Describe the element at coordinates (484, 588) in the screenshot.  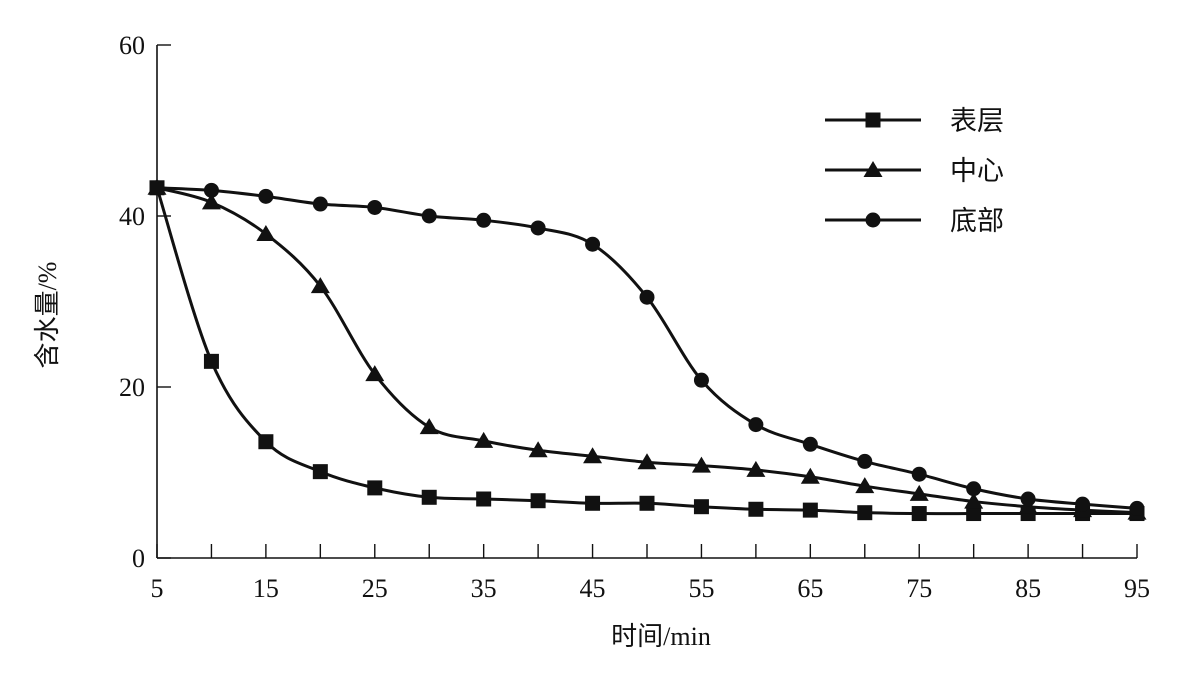
I see `x-tick-label: 35` at that location.